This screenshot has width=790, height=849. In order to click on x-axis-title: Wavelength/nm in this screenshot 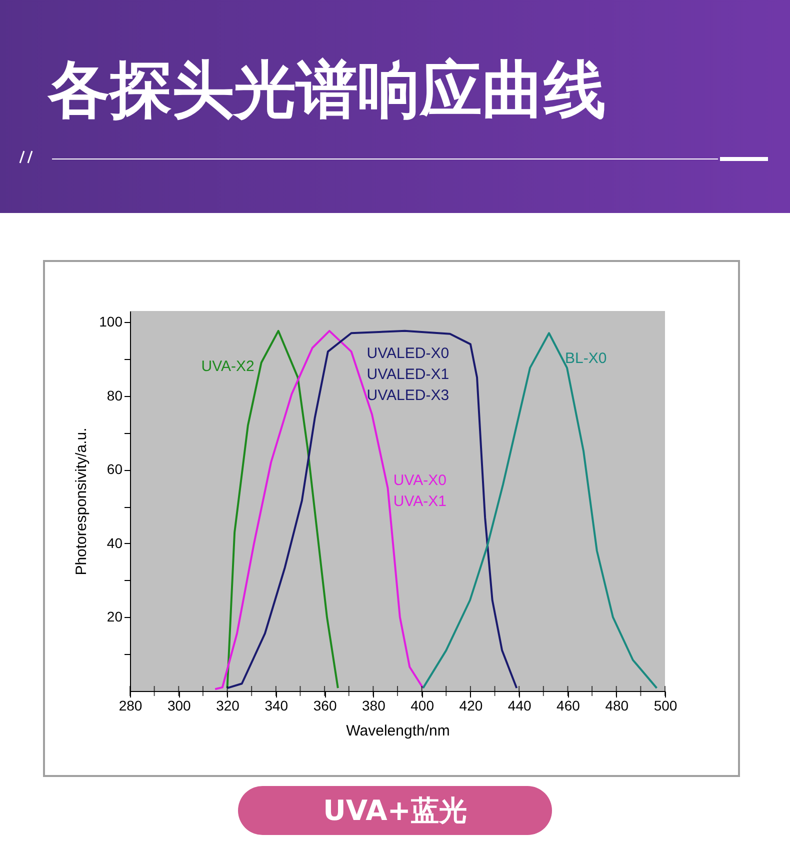, I will do `click(398, 731)`.